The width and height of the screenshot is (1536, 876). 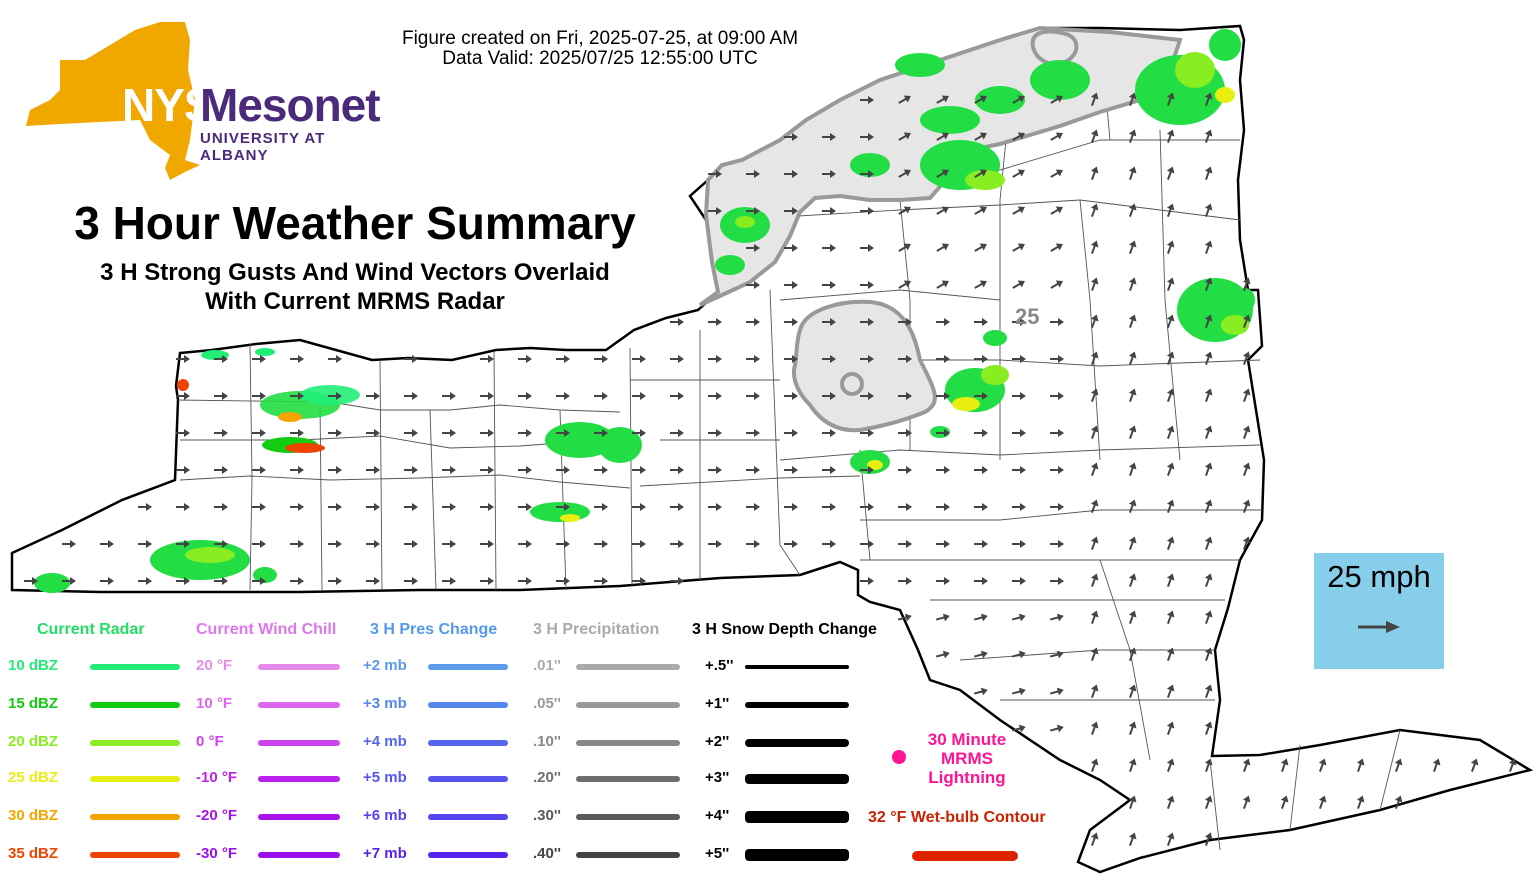 I want to click on legend-pressure-label: +3 mb, so click(x=385, y=703).